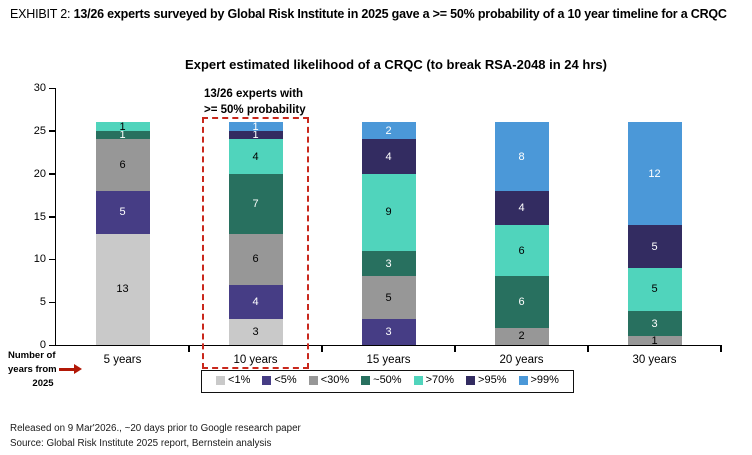  I want to click on bar-segment-value: 2, so click(521, 336).